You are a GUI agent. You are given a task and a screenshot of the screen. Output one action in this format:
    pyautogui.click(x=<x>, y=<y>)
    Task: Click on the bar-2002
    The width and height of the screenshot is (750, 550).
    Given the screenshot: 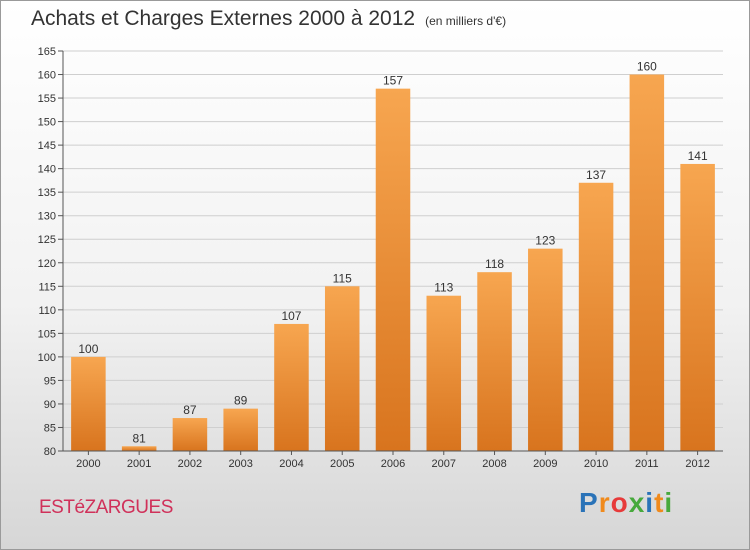 What is the action you would take?
    pyautogui.click(x=190, y=434)
    